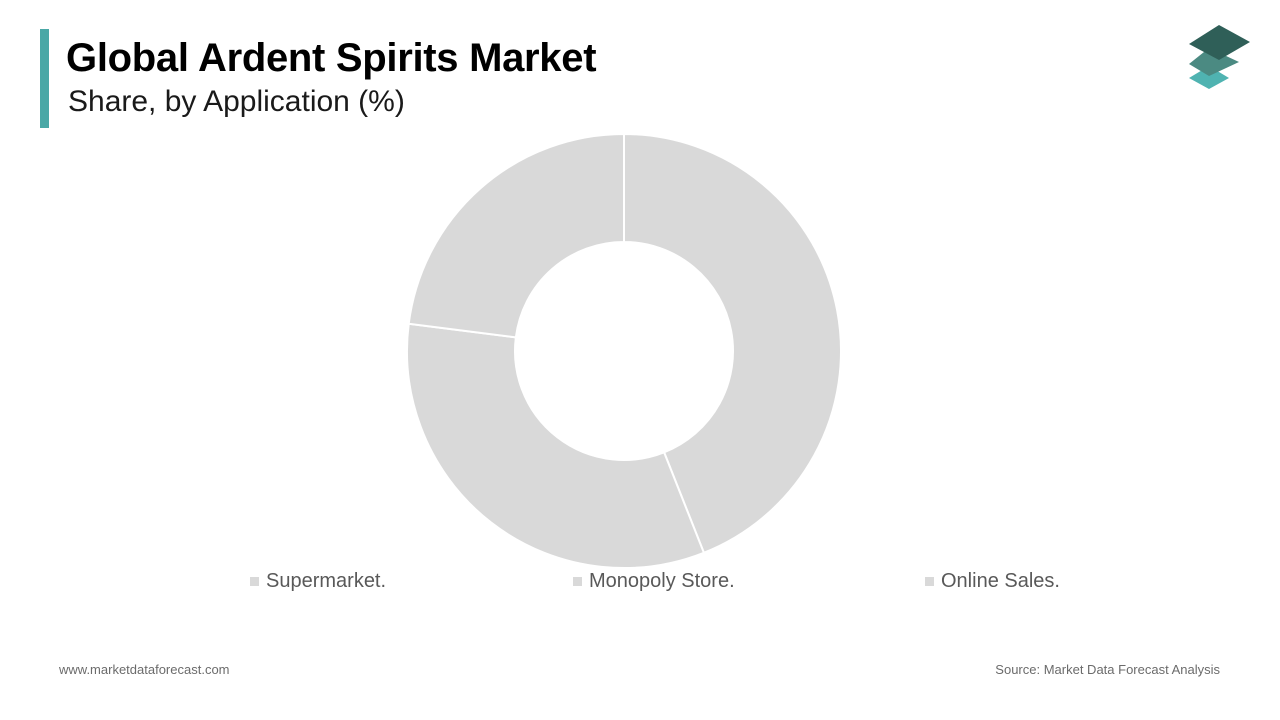  Describe the element at coordinates (44, 78) in the screenshot. I see `title-accent-bar` at that location.